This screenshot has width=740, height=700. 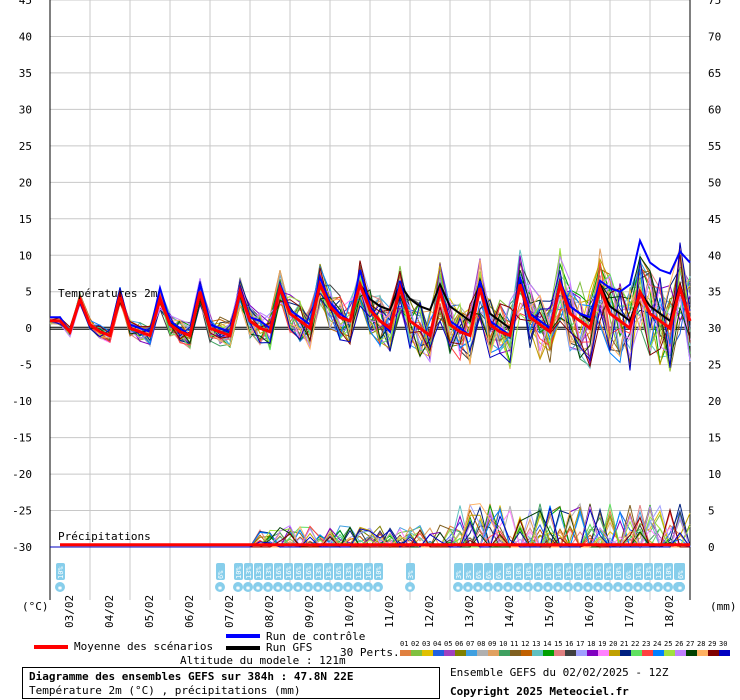 I want to click on palette-number: 09, so click(x=492, y=644).